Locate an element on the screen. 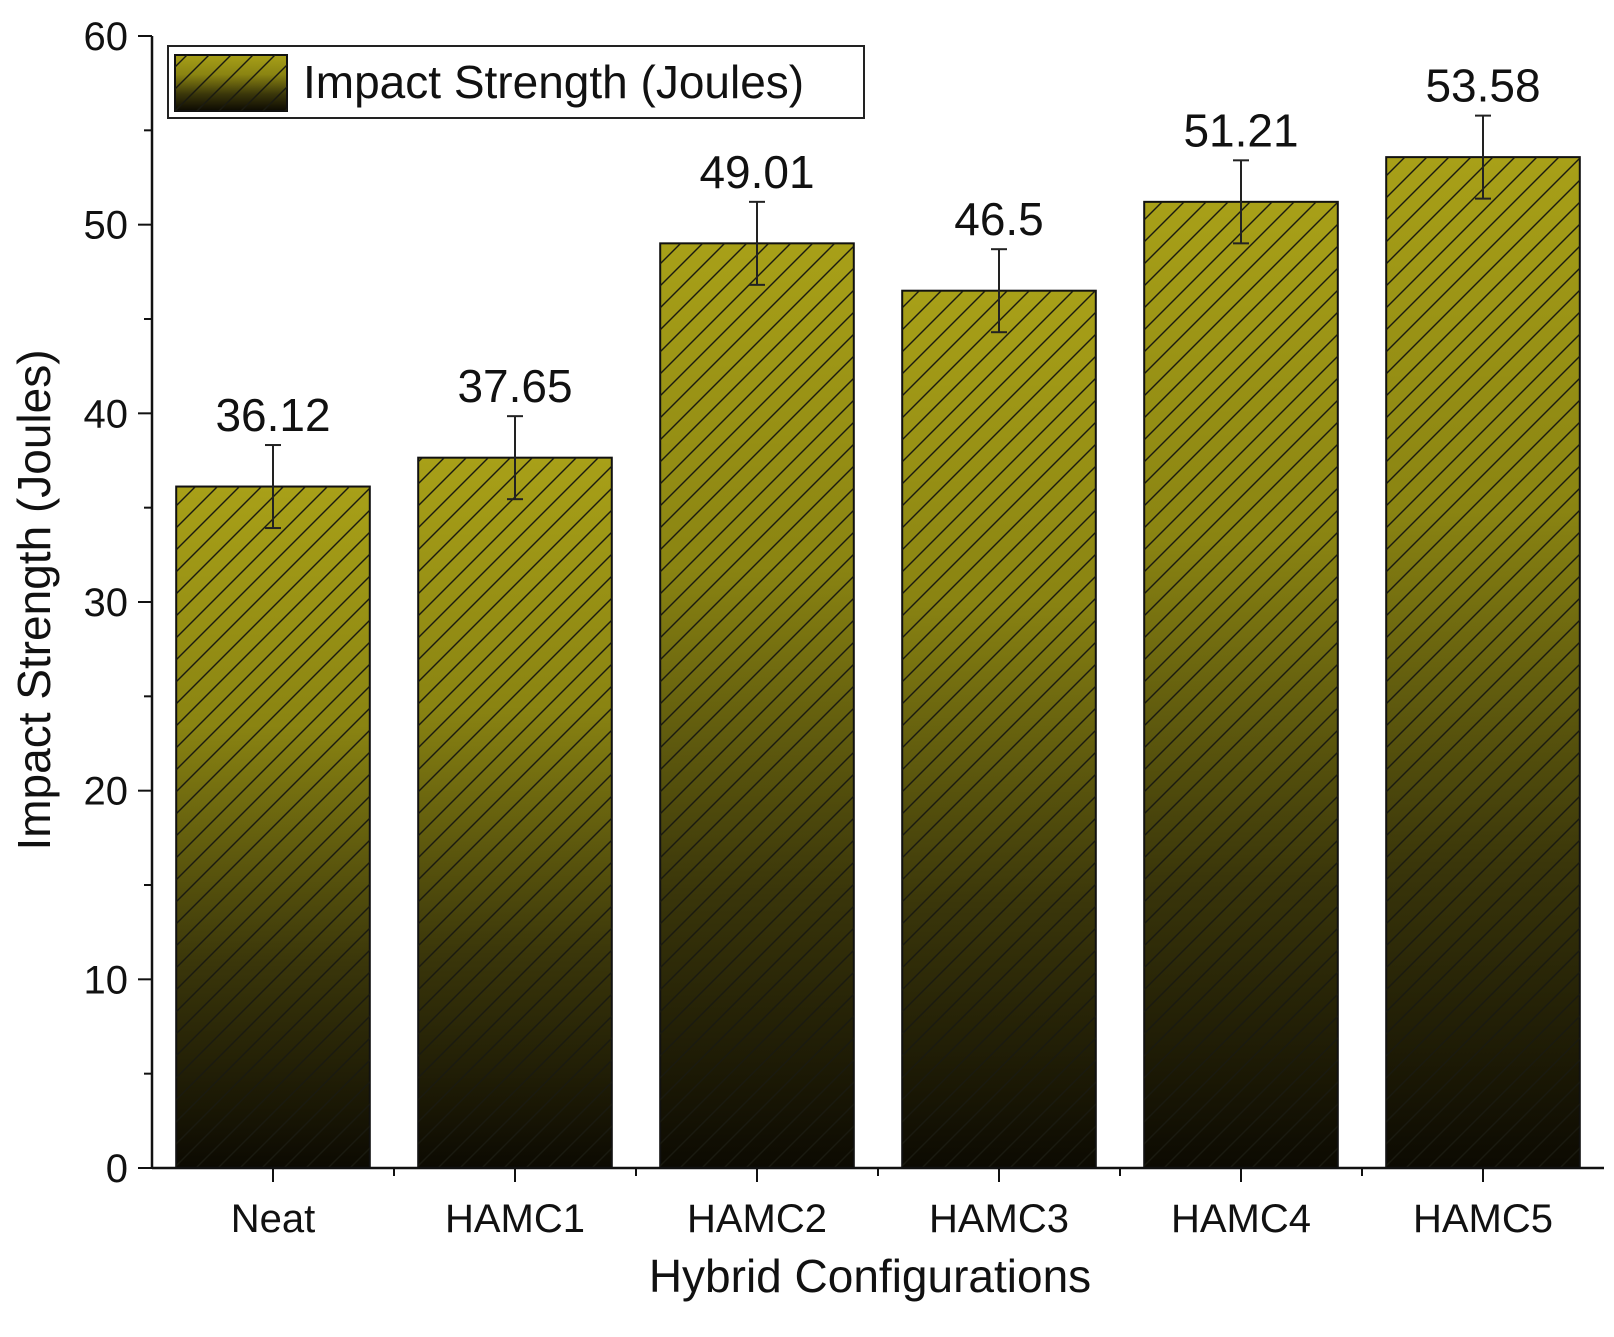  bar-hatch-hamc1 is located at coordinates (515, 812).